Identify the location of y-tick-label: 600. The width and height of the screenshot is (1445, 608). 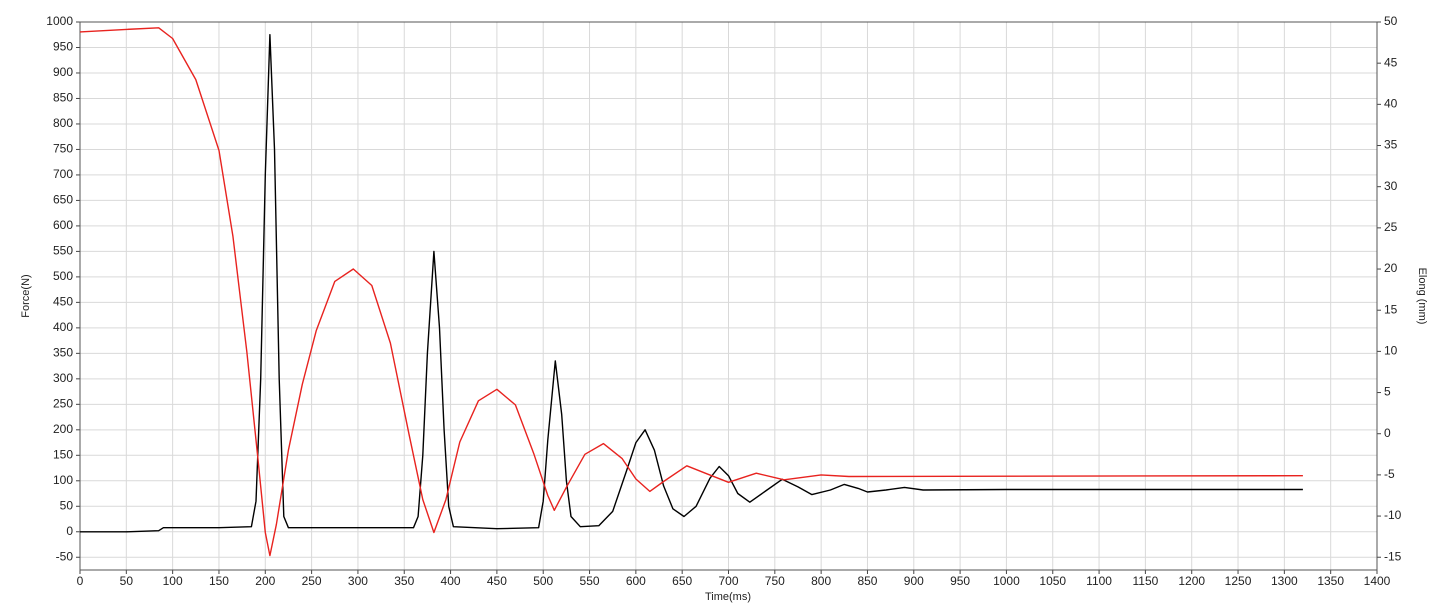
(63, 225).